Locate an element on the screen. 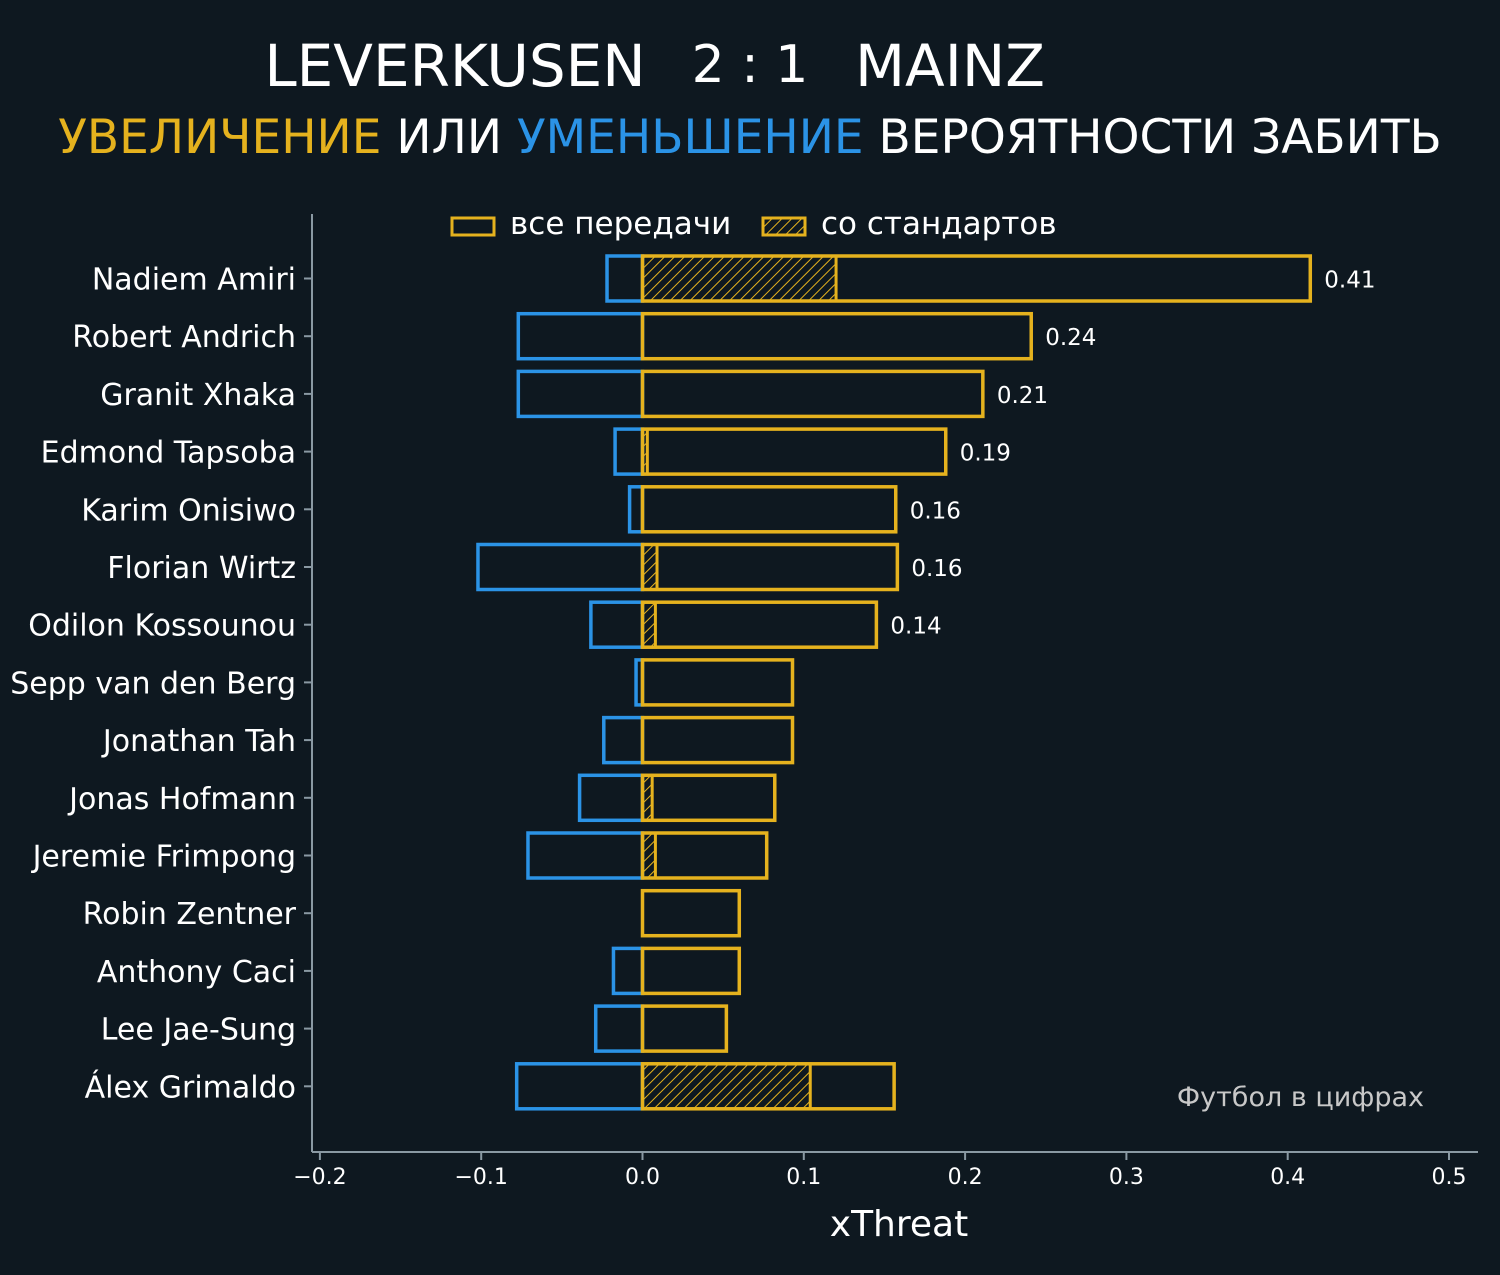 Image resolution: width=1500 pixels, height=1275 pixels. player-name: Nadiem Amiri is located at coordinates (194, 280).